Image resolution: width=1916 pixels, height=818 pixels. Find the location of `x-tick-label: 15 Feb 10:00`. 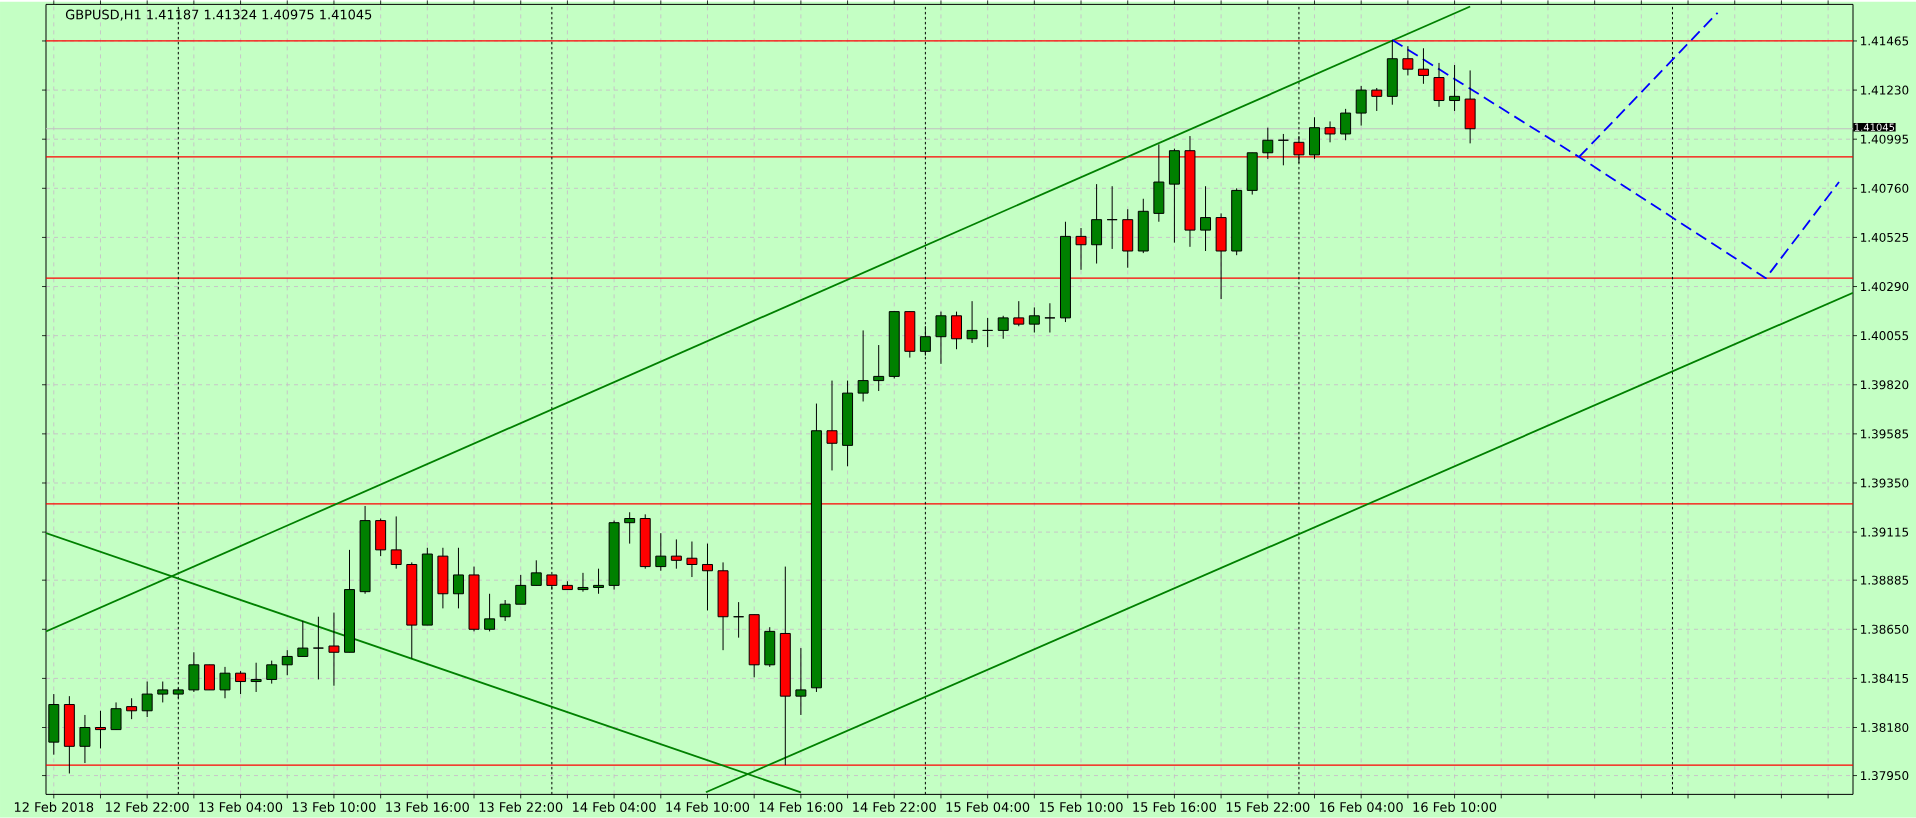

x-tick-label: 15 Feb 10:00 is located at coordinates (1081, 807).